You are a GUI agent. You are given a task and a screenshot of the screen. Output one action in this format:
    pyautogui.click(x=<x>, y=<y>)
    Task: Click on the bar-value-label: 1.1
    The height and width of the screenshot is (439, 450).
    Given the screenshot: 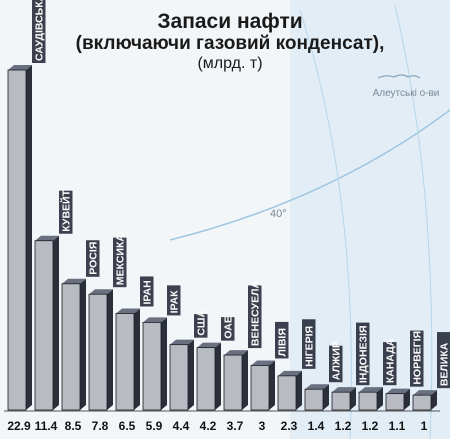 What is the action you would take?
    pyautogui.click(x=397, y=426)
    